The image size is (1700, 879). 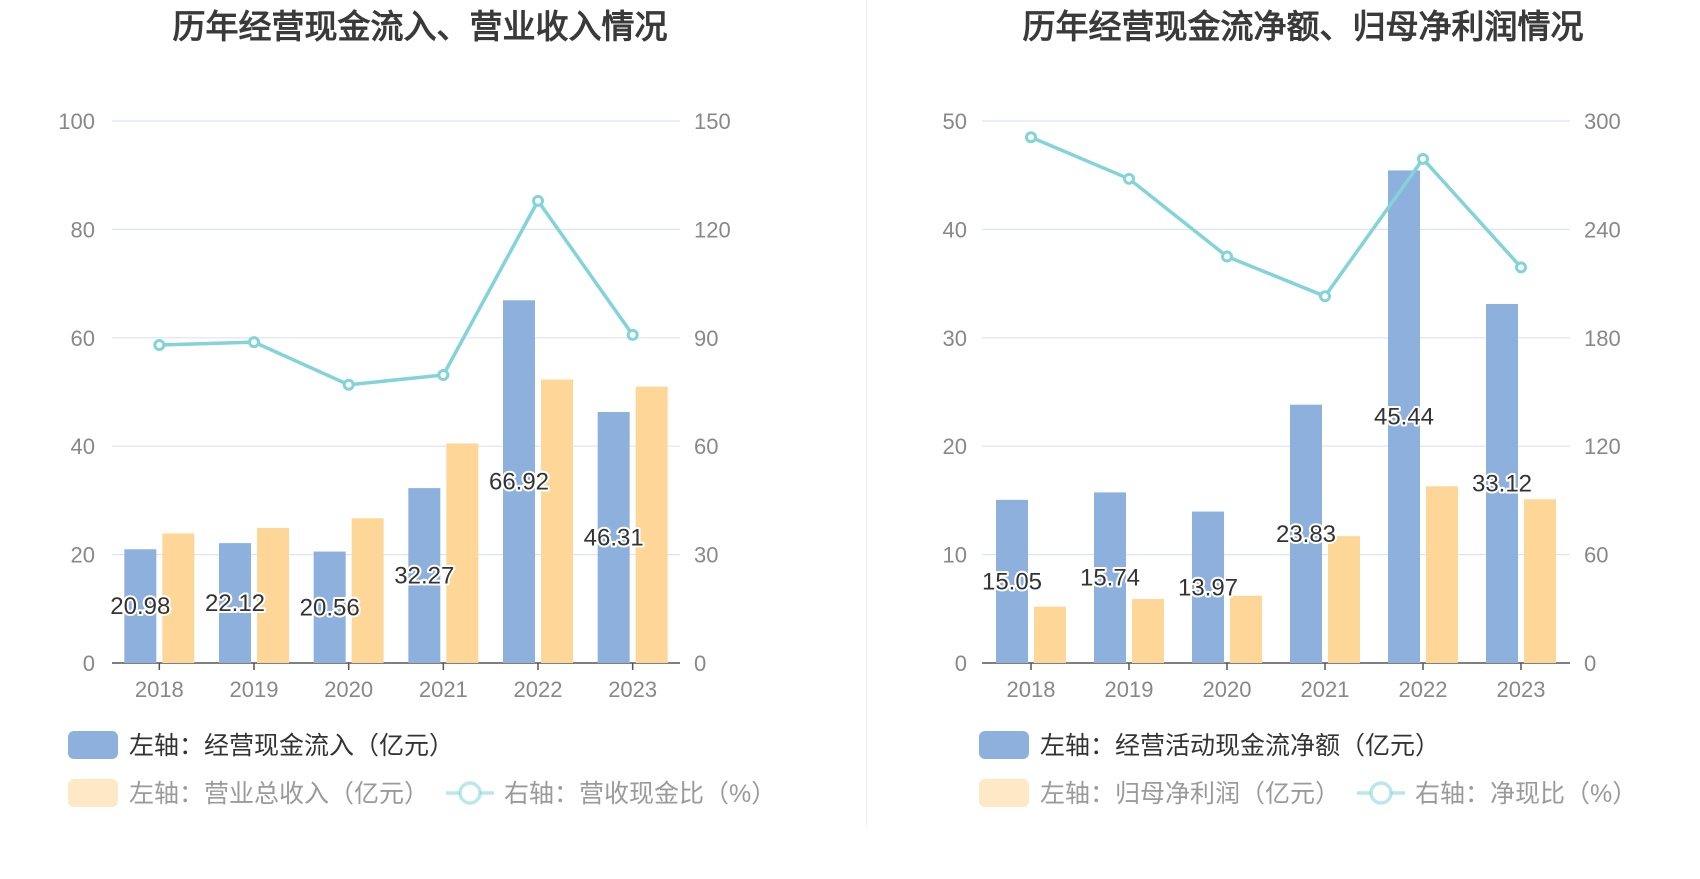 What do you see at coordinates (1526, 794) in the screenshot?
I see `legend-label: 右轴：净现比（%）` at bounding box center [1526, 794].